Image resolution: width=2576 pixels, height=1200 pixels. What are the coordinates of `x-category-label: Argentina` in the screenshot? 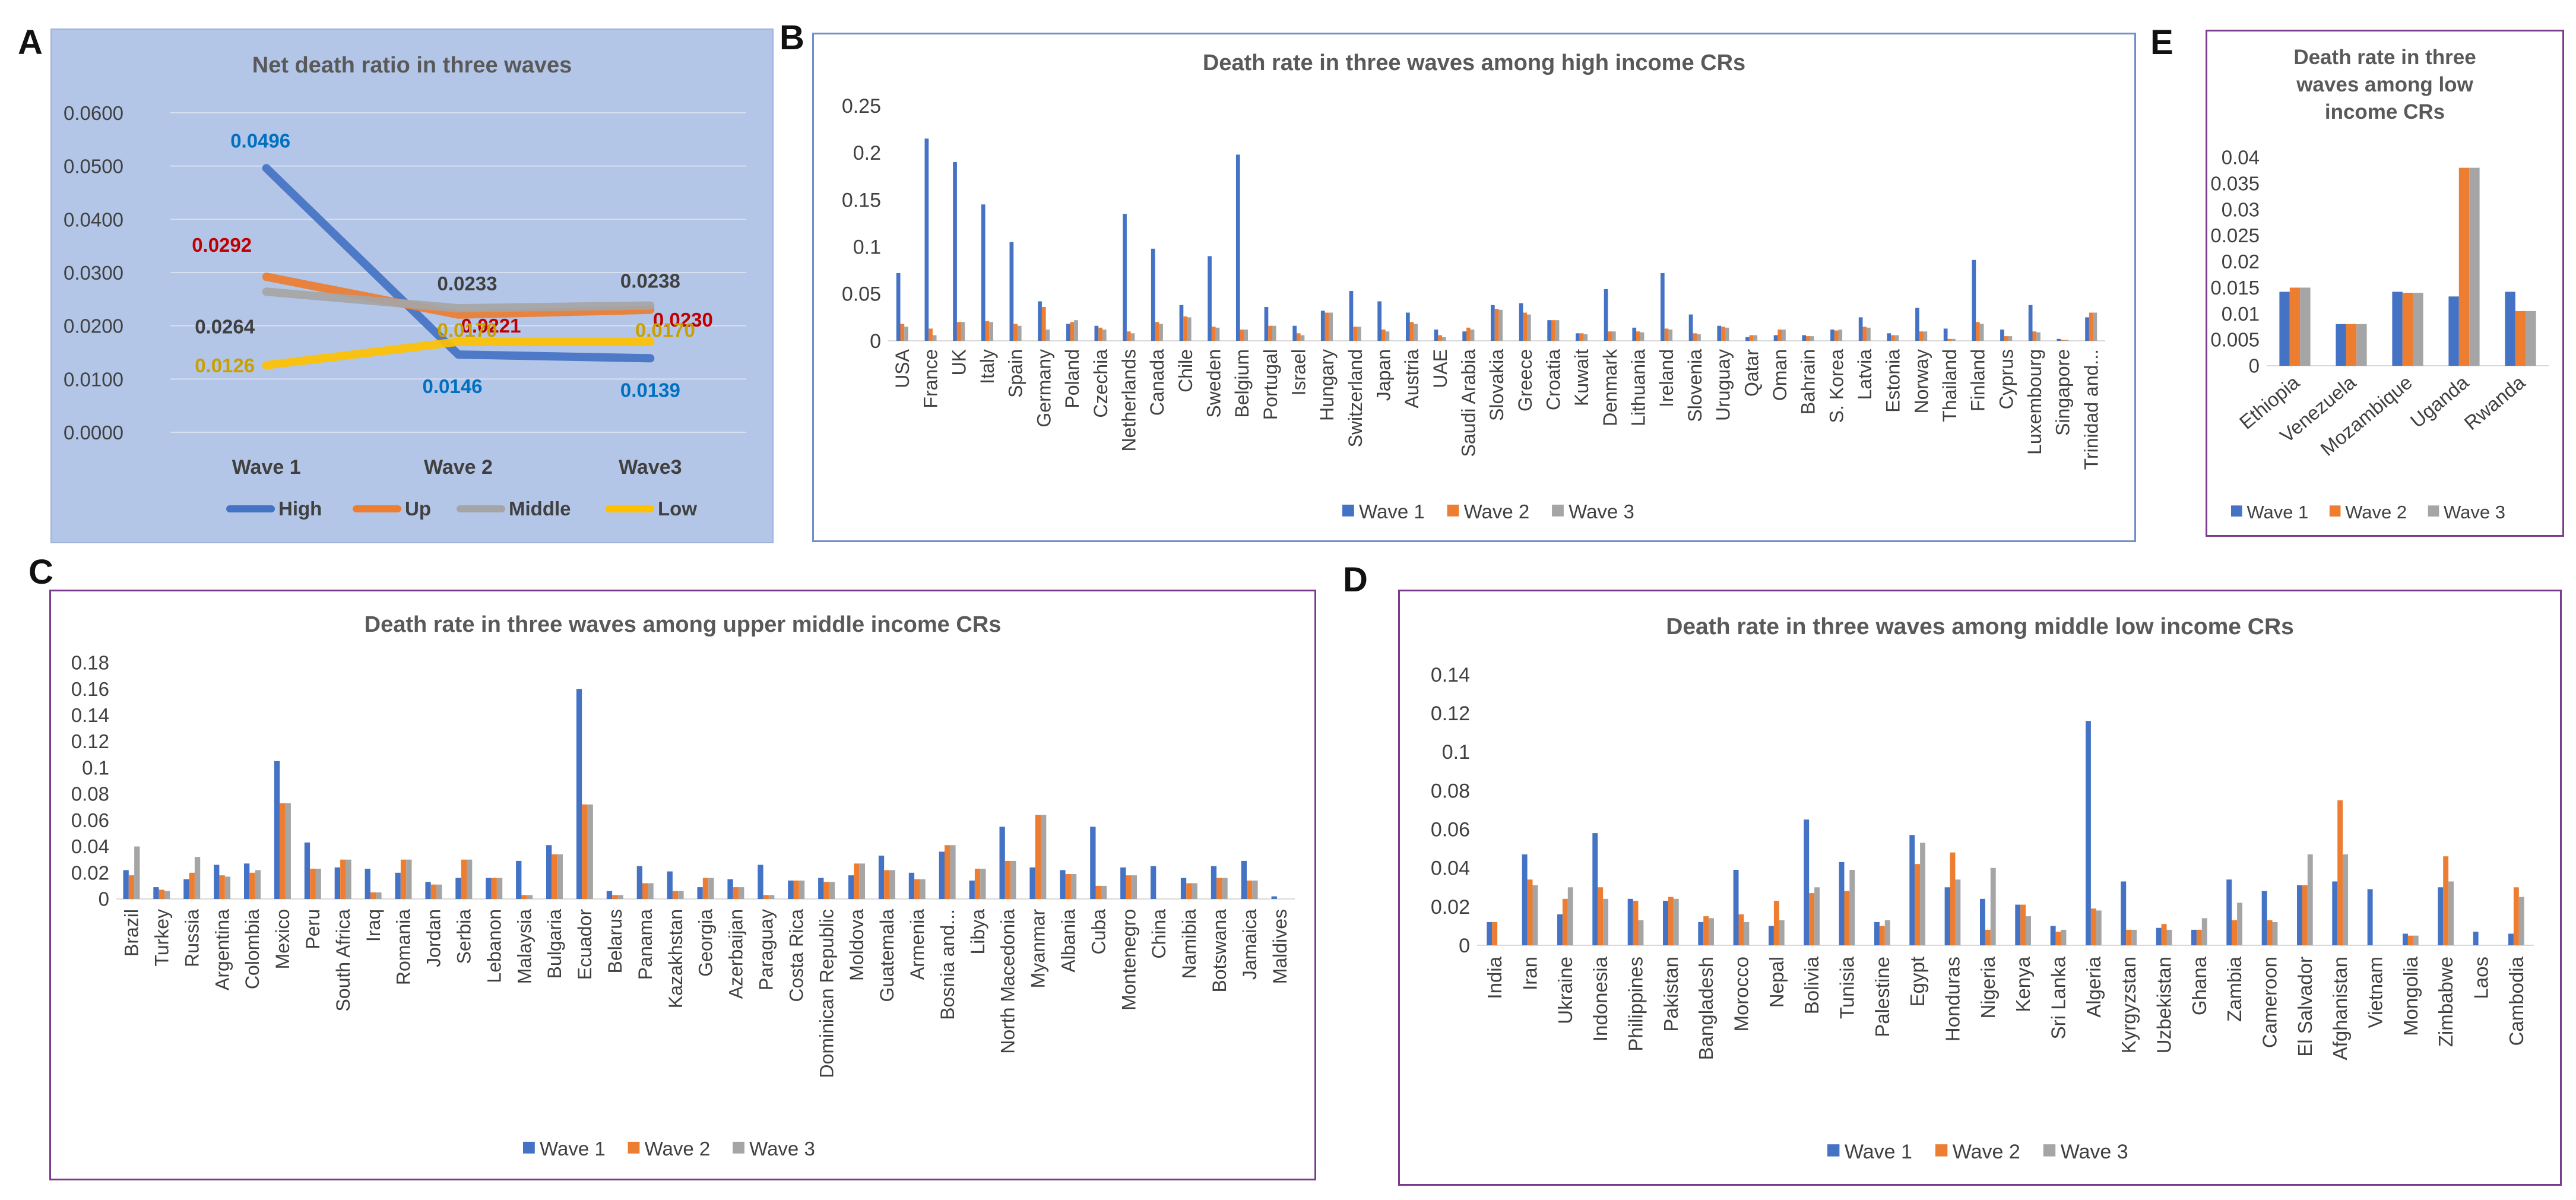 It's located at (222, 949).